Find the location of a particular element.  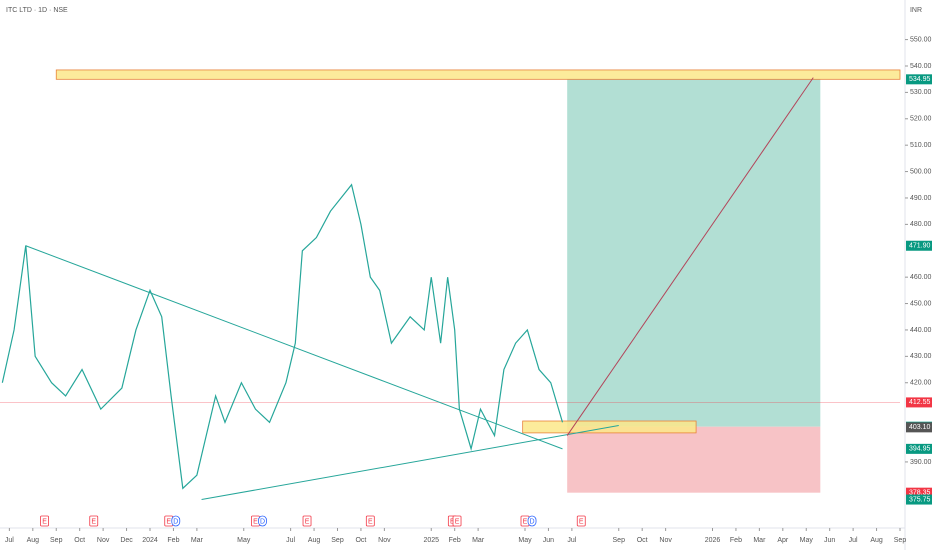

y-tick-label: 510.00 is located at coordinates (921, 145).